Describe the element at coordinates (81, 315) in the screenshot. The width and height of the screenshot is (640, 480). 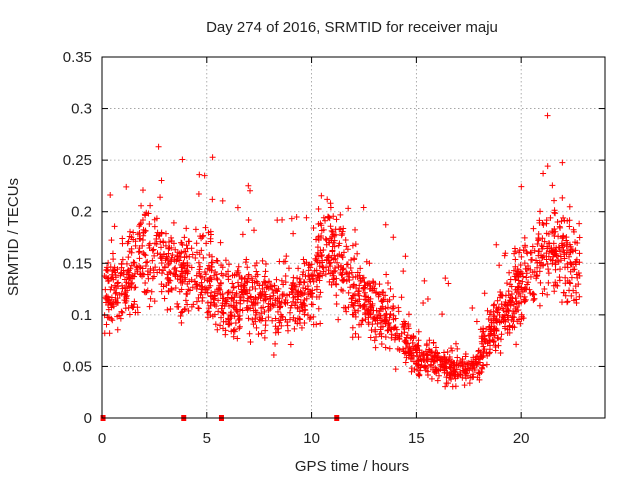
I see `y-tick-label: 0.1` at that location.